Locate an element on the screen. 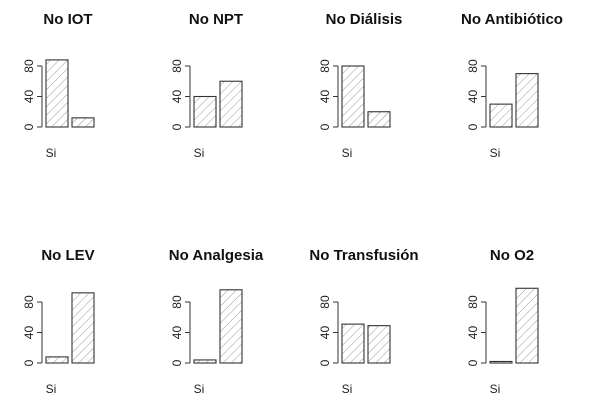 This screenshot has width=598, height=401. chart-title: No NPT is located at coordinates (216, 19).